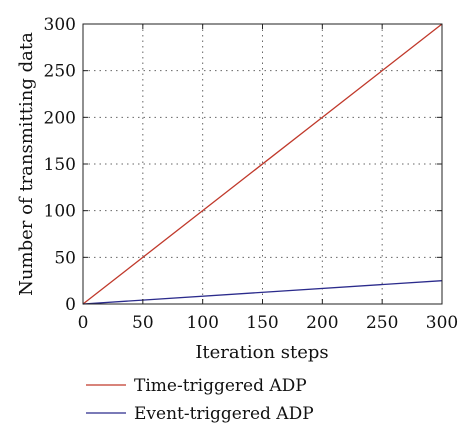 The image size is (474, 443). Describe the element at coordinates (60, 165) in the screenshot. I see `y-tick-label: 150` at that location.